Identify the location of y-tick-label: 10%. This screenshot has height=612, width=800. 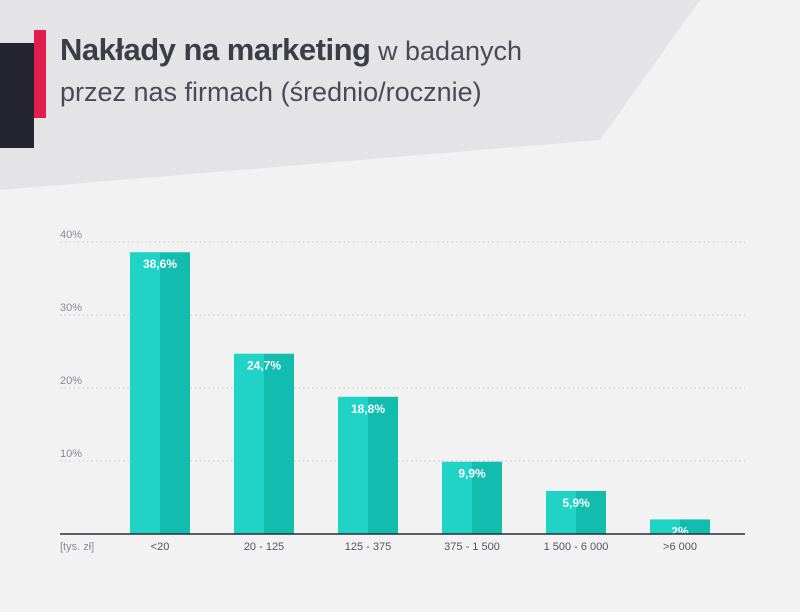
(71, 454).